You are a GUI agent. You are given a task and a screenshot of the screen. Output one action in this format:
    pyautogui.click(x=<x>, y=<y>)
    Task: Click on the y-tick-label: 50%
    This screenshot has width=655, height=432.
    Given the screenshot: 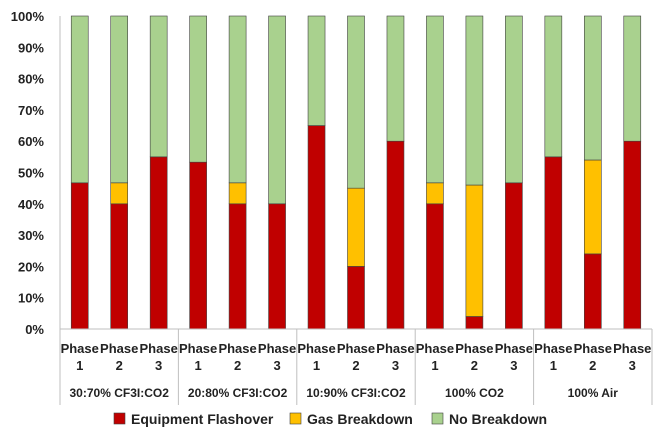 What is the action you would take?
    pyautogui.click(x=31, y=173)
    